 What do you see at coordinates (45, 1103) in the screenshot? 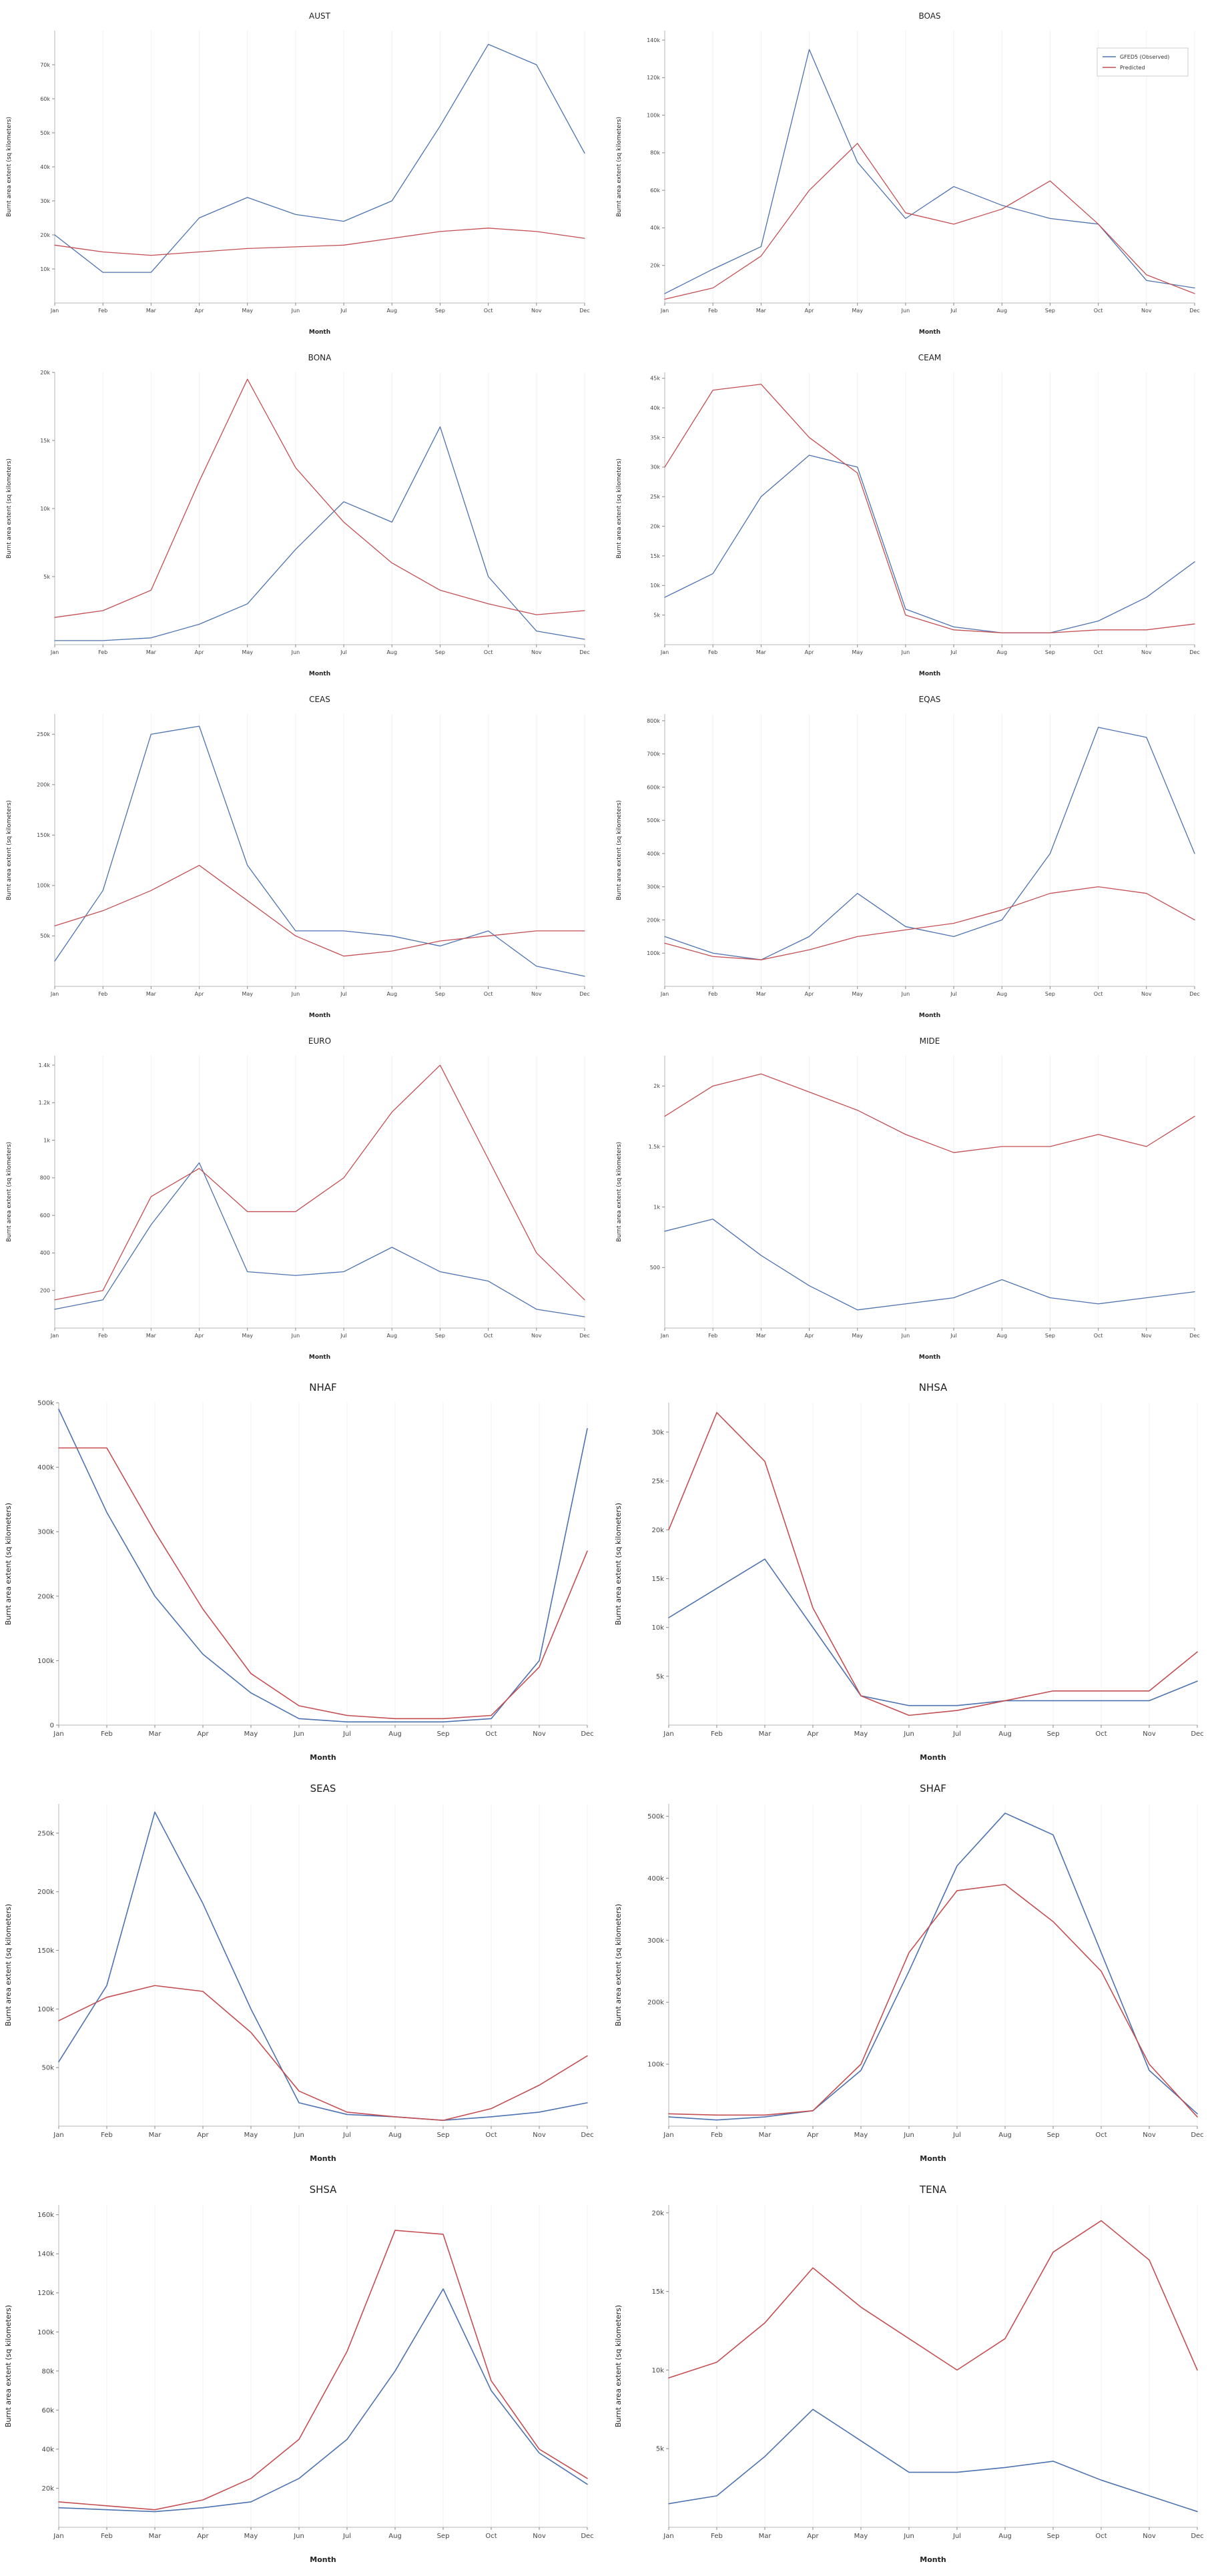
I see `y-tick-label: 1.2k` at bounding box center [45, 1103].